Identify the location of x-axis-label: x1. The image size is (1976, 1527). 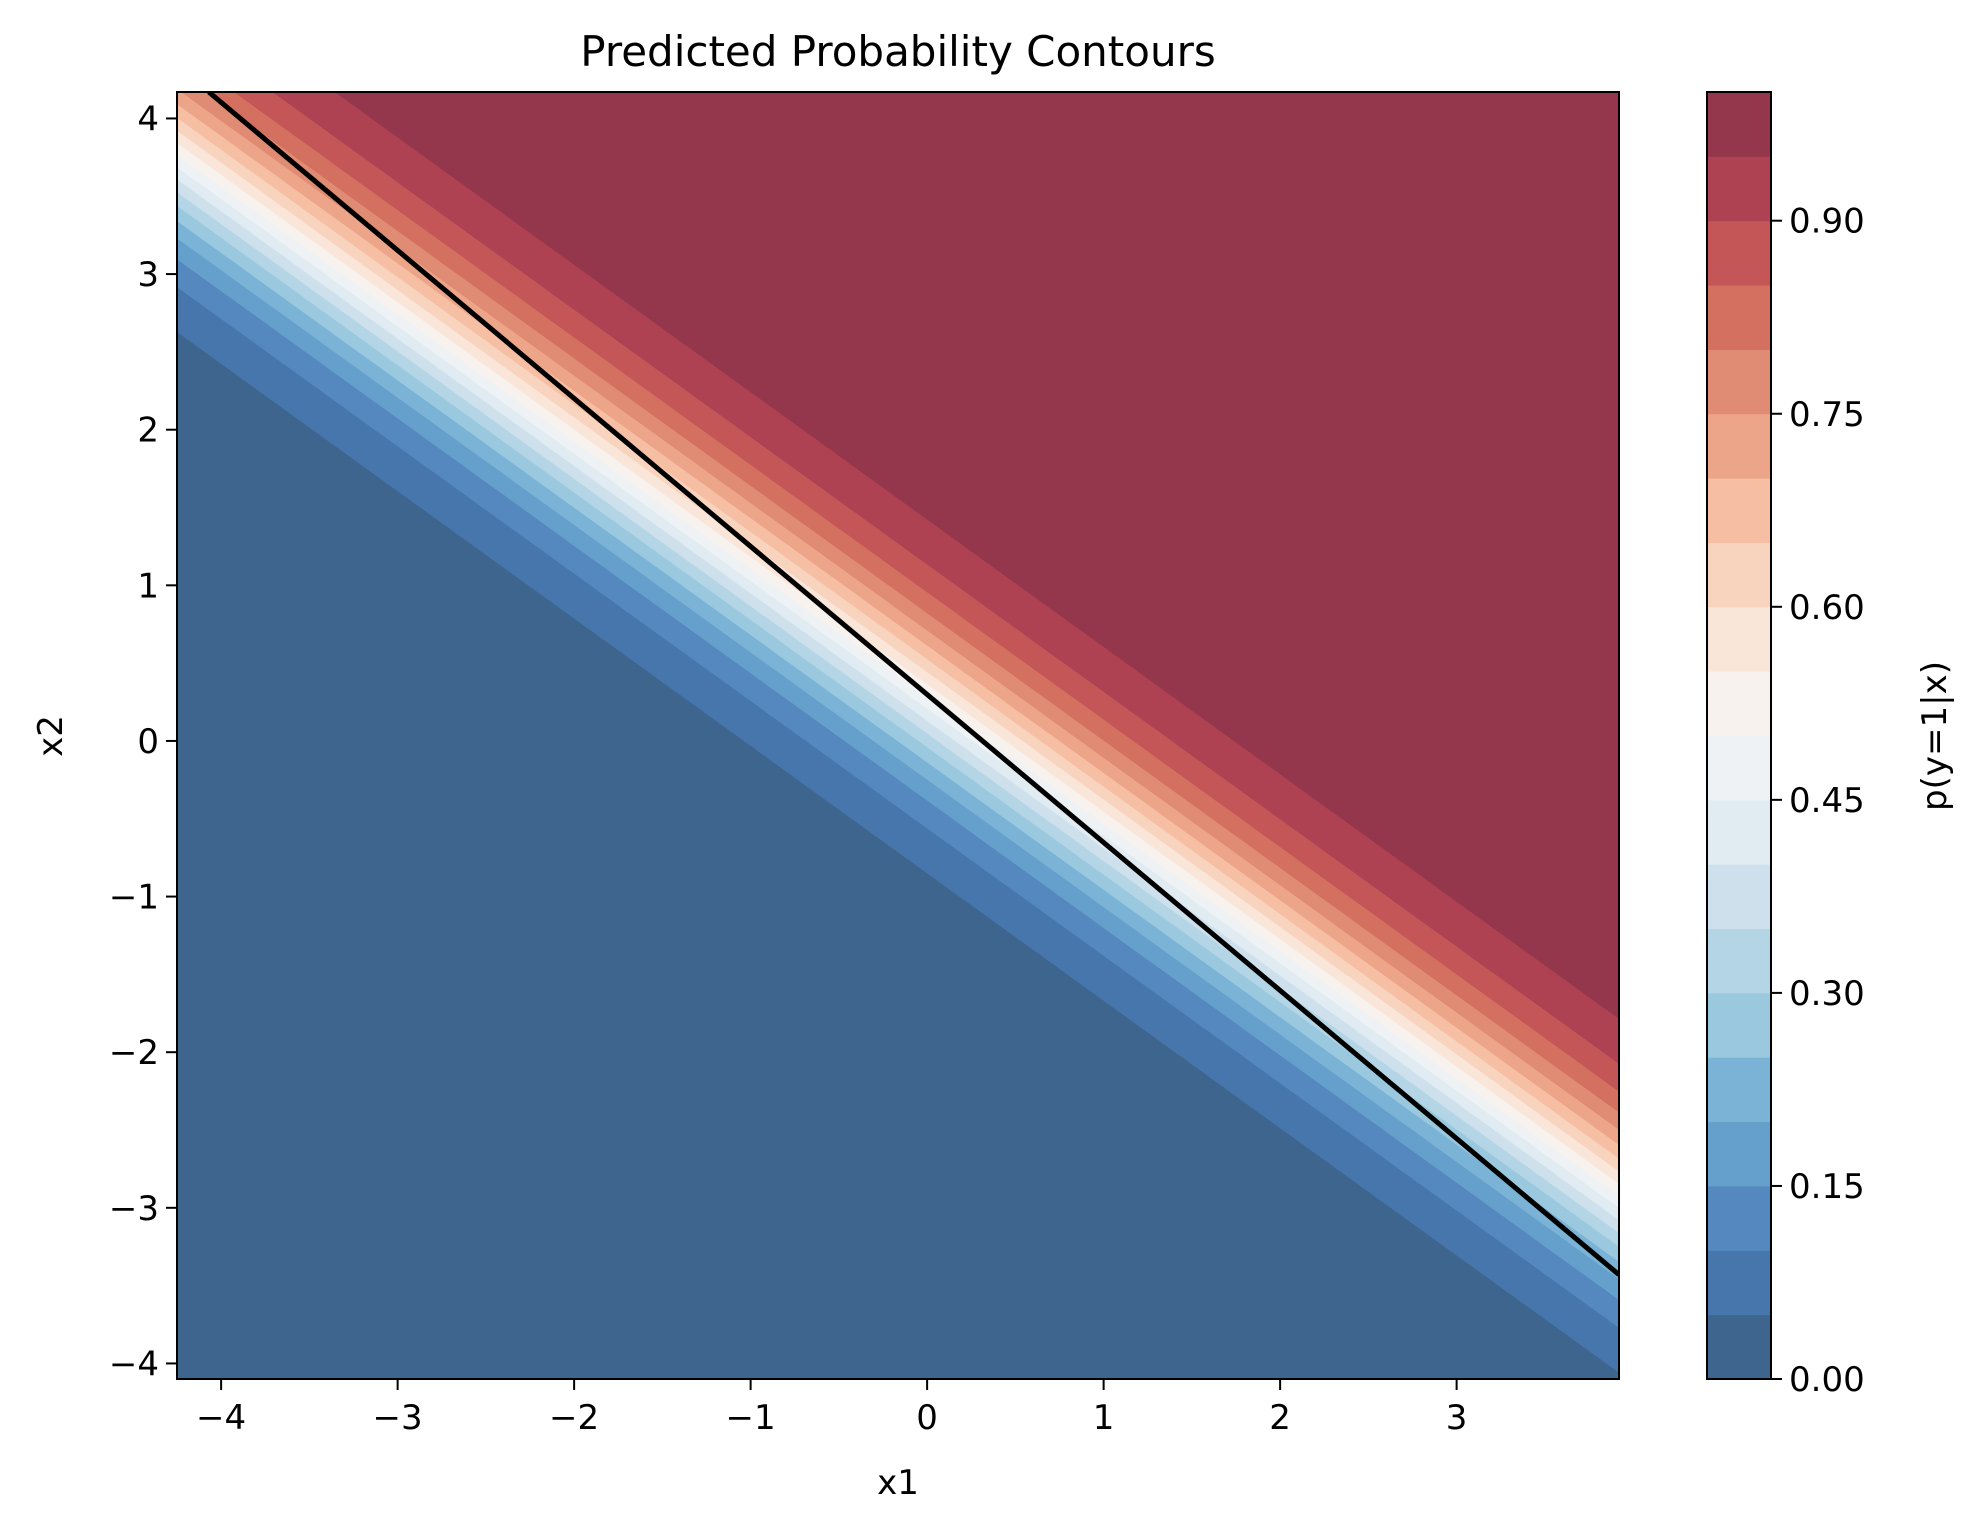
(898, 1483).